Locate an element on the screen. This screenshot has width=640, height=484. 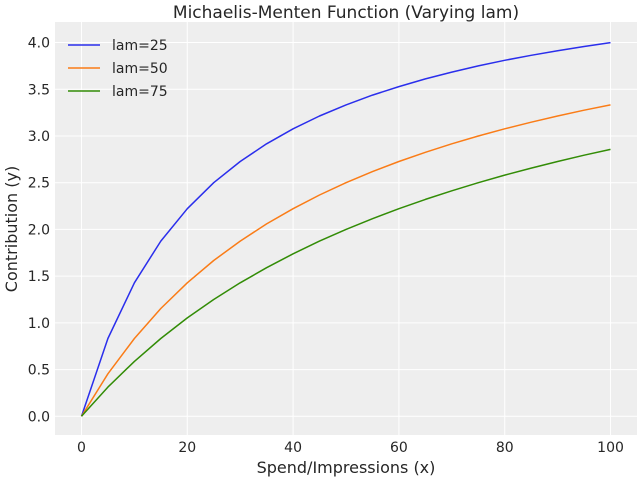
x-axis-label: Spend/Impressions (x) is located at coordinates (346, 467).